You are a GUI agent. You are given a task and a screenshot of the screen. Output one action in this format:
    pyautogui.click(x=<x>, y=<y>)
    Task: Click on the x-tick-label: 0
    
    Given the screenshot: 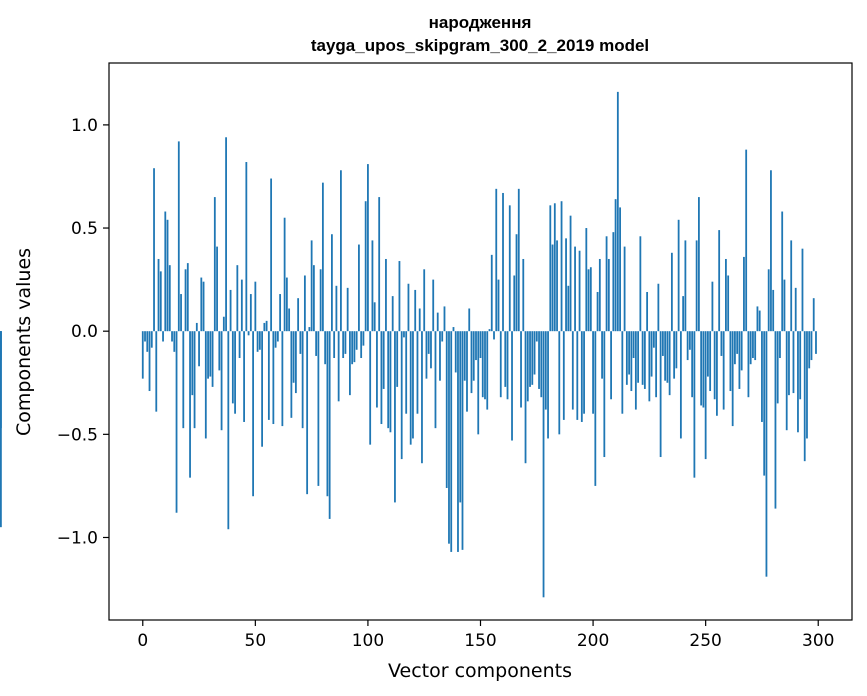 What is the action you would take?
    pyautogui.click(x=142, y=641)
    